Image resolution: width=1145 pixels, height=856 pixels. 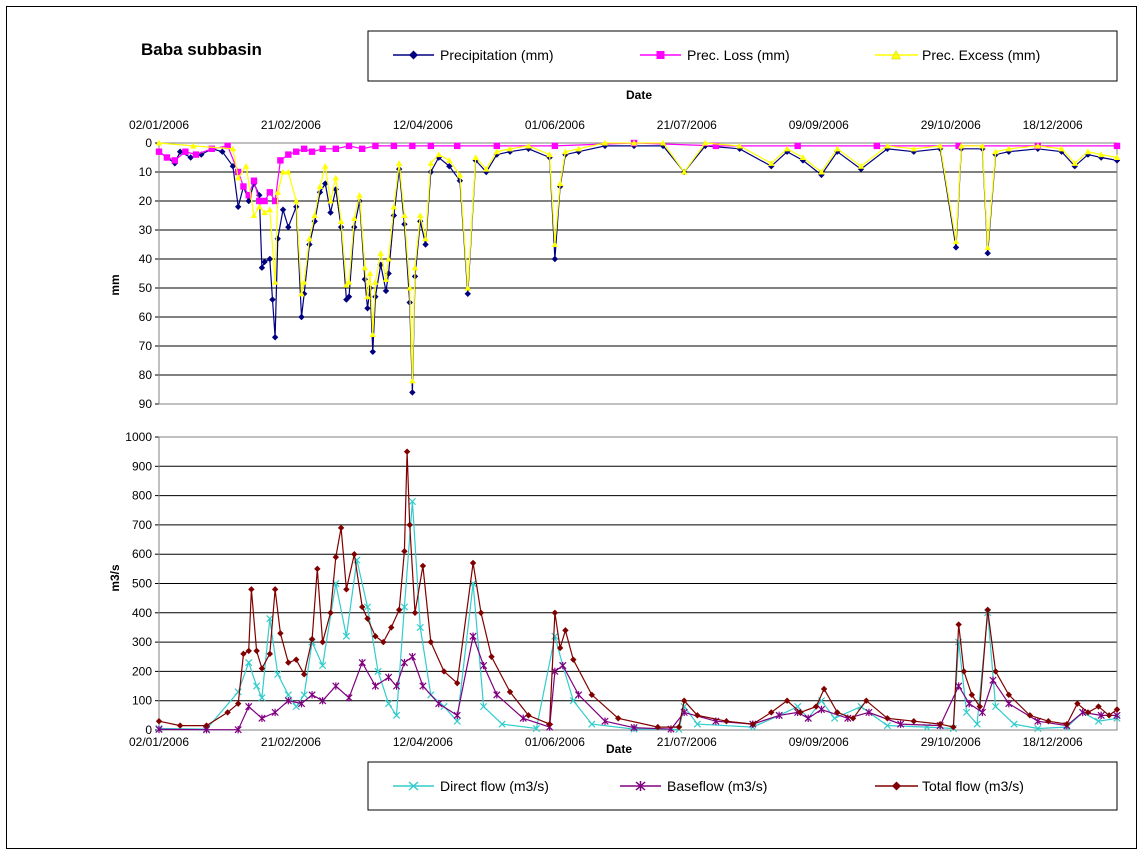 I want to click on x-tick-label: 29/10/2006, so click(x=951, y=125).